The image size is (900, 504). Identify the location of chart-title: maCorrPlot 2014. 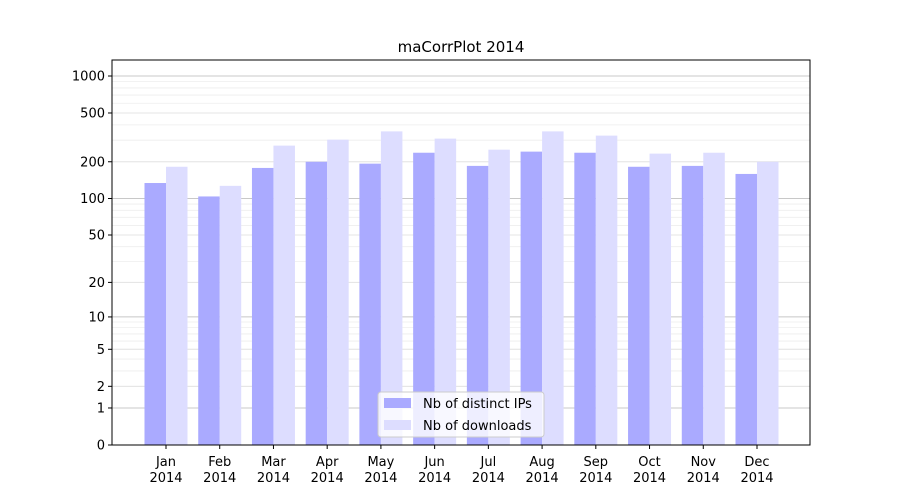
(461, 47).